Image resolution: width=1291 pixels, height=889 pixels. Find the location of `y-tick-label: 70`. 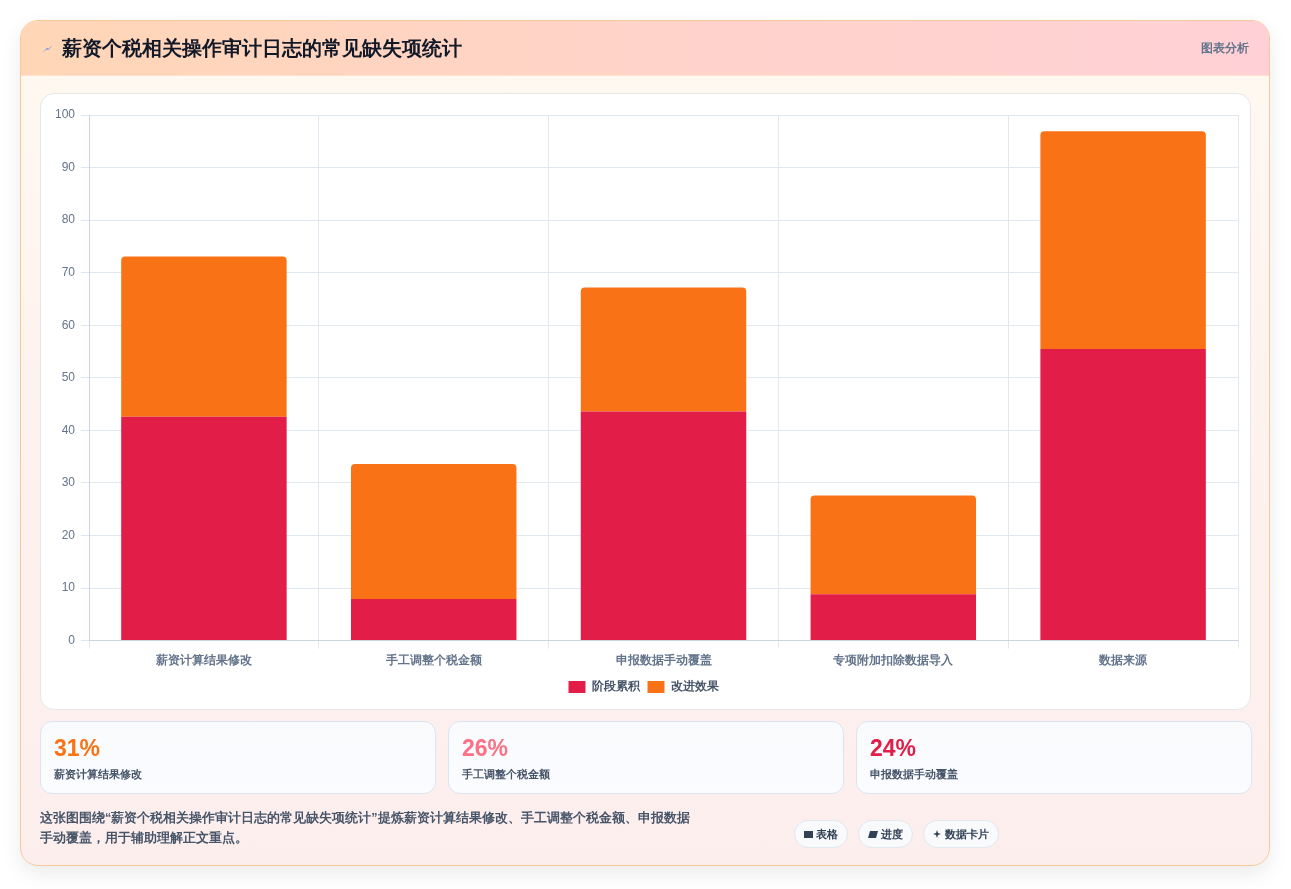

y-tick-label: 70 is located at coordinates (68, 271).